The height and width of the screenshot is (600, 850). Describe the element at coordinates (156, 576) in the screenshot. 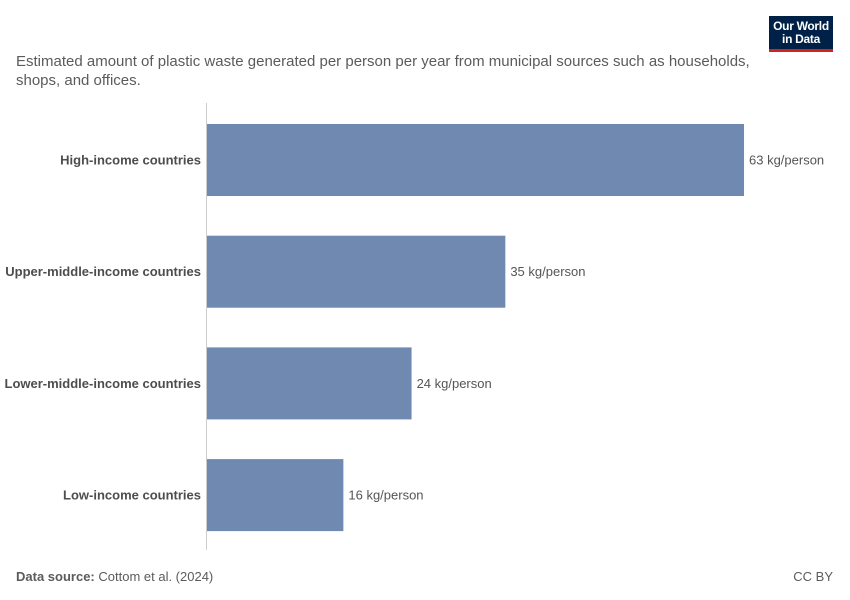

I see `data-source-link: Cottom et al. (2024)` at that location.